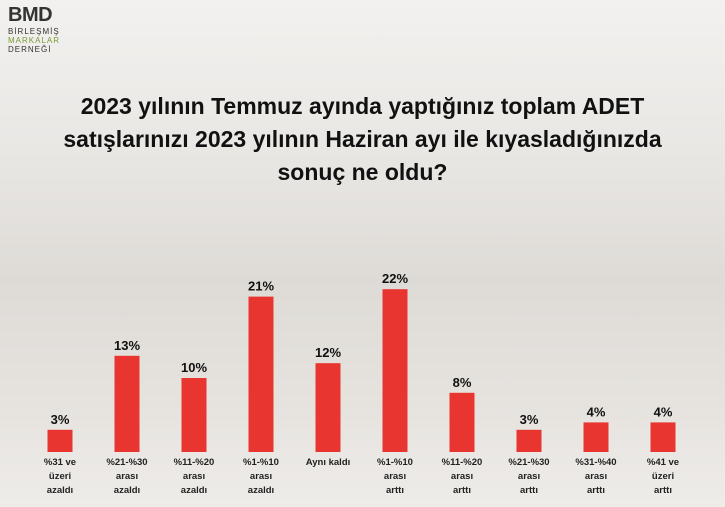  What do you see at coordinates (30, 49) in the screenshot?
I see `logo-line: DERNEĞİ` at bounding box center [30, 49].